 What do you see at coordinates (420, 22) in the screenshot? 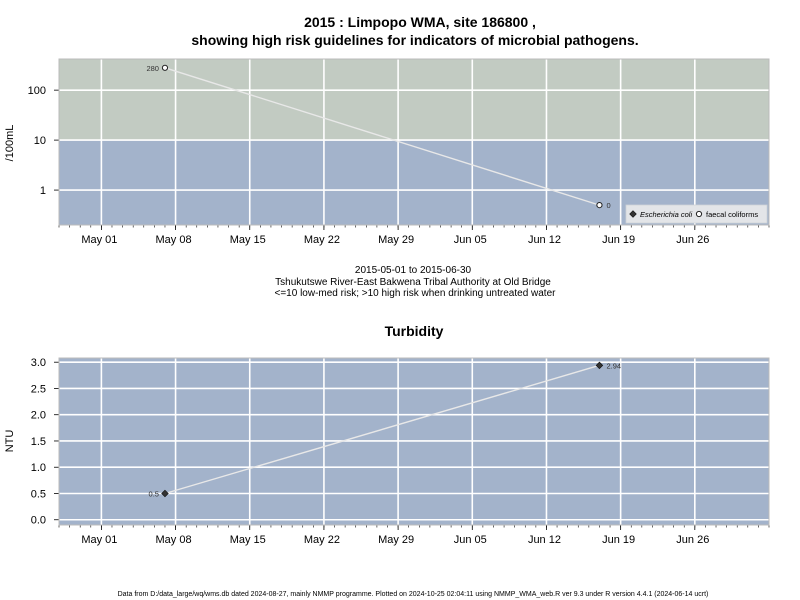
I see `chart-title-line-1: 2015 : Limpopo WMA, site 186800 ,` at bounding box center [420, 22].